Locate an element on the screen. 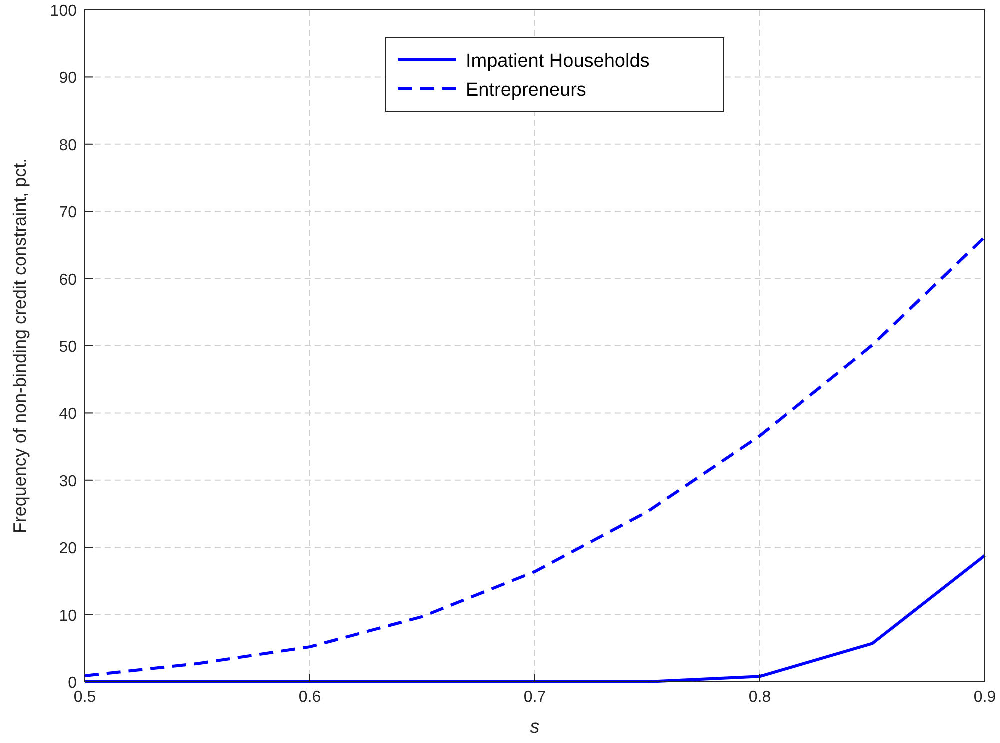  x-tick-label: 0.9 is located at coordinates (985, 697).